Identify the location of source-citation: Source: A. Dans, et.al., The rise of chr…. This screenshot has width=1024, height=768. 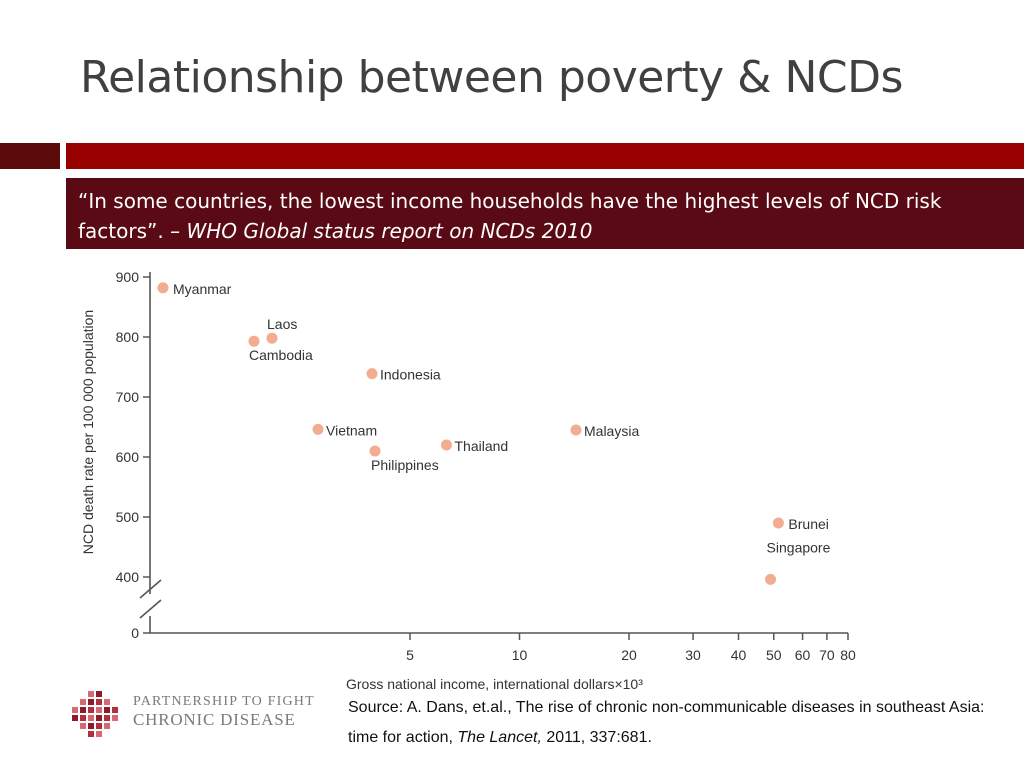
(683, 723).